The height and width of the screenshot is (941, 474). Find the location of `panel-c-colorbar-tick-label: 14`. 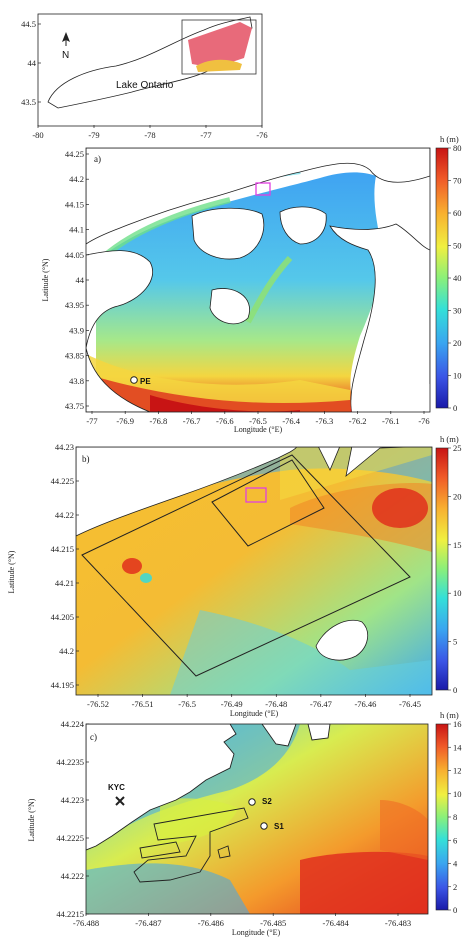

panel-c-colorbar-tick-label: 14 is located at coordinates (457, 747).